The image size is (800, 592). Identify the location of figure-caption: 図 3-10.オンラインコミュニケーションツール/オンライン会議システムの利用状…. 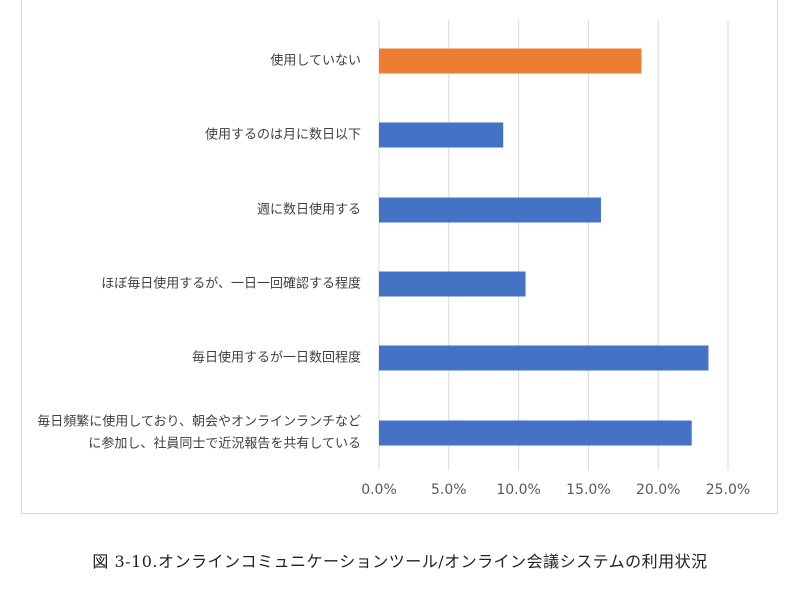
(400, 561).